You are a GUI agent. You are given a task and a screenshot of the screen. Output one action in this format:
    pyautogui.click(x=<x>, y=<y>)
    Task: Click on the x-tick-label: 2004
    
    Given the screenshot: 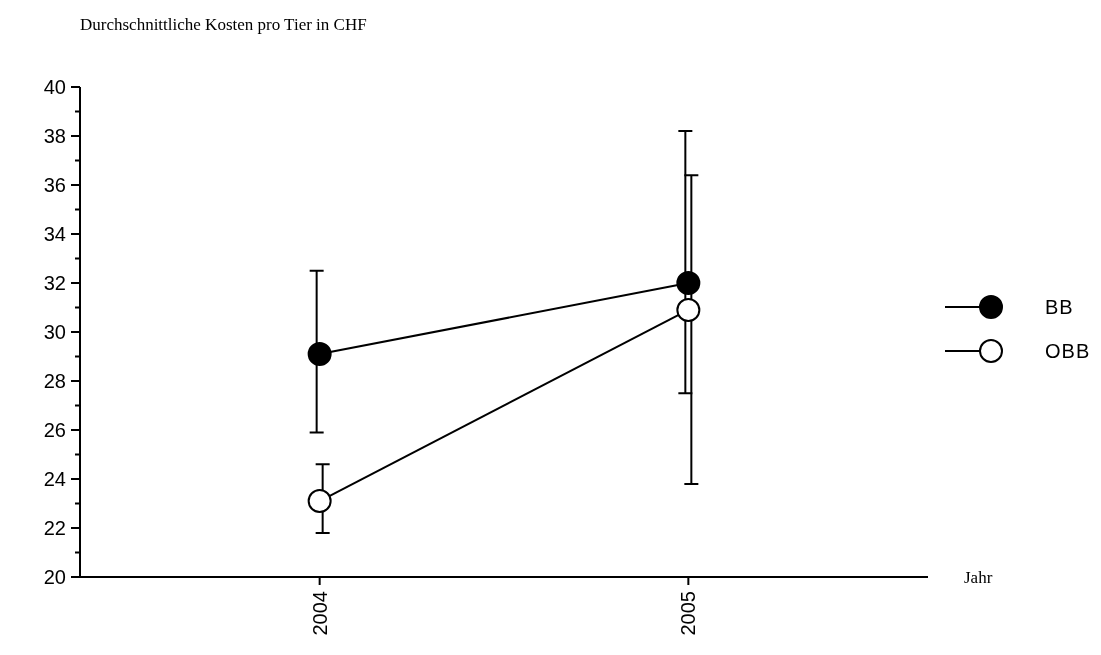 What is the action you would take?
    pyautogui.click(x=319, y=613)
    